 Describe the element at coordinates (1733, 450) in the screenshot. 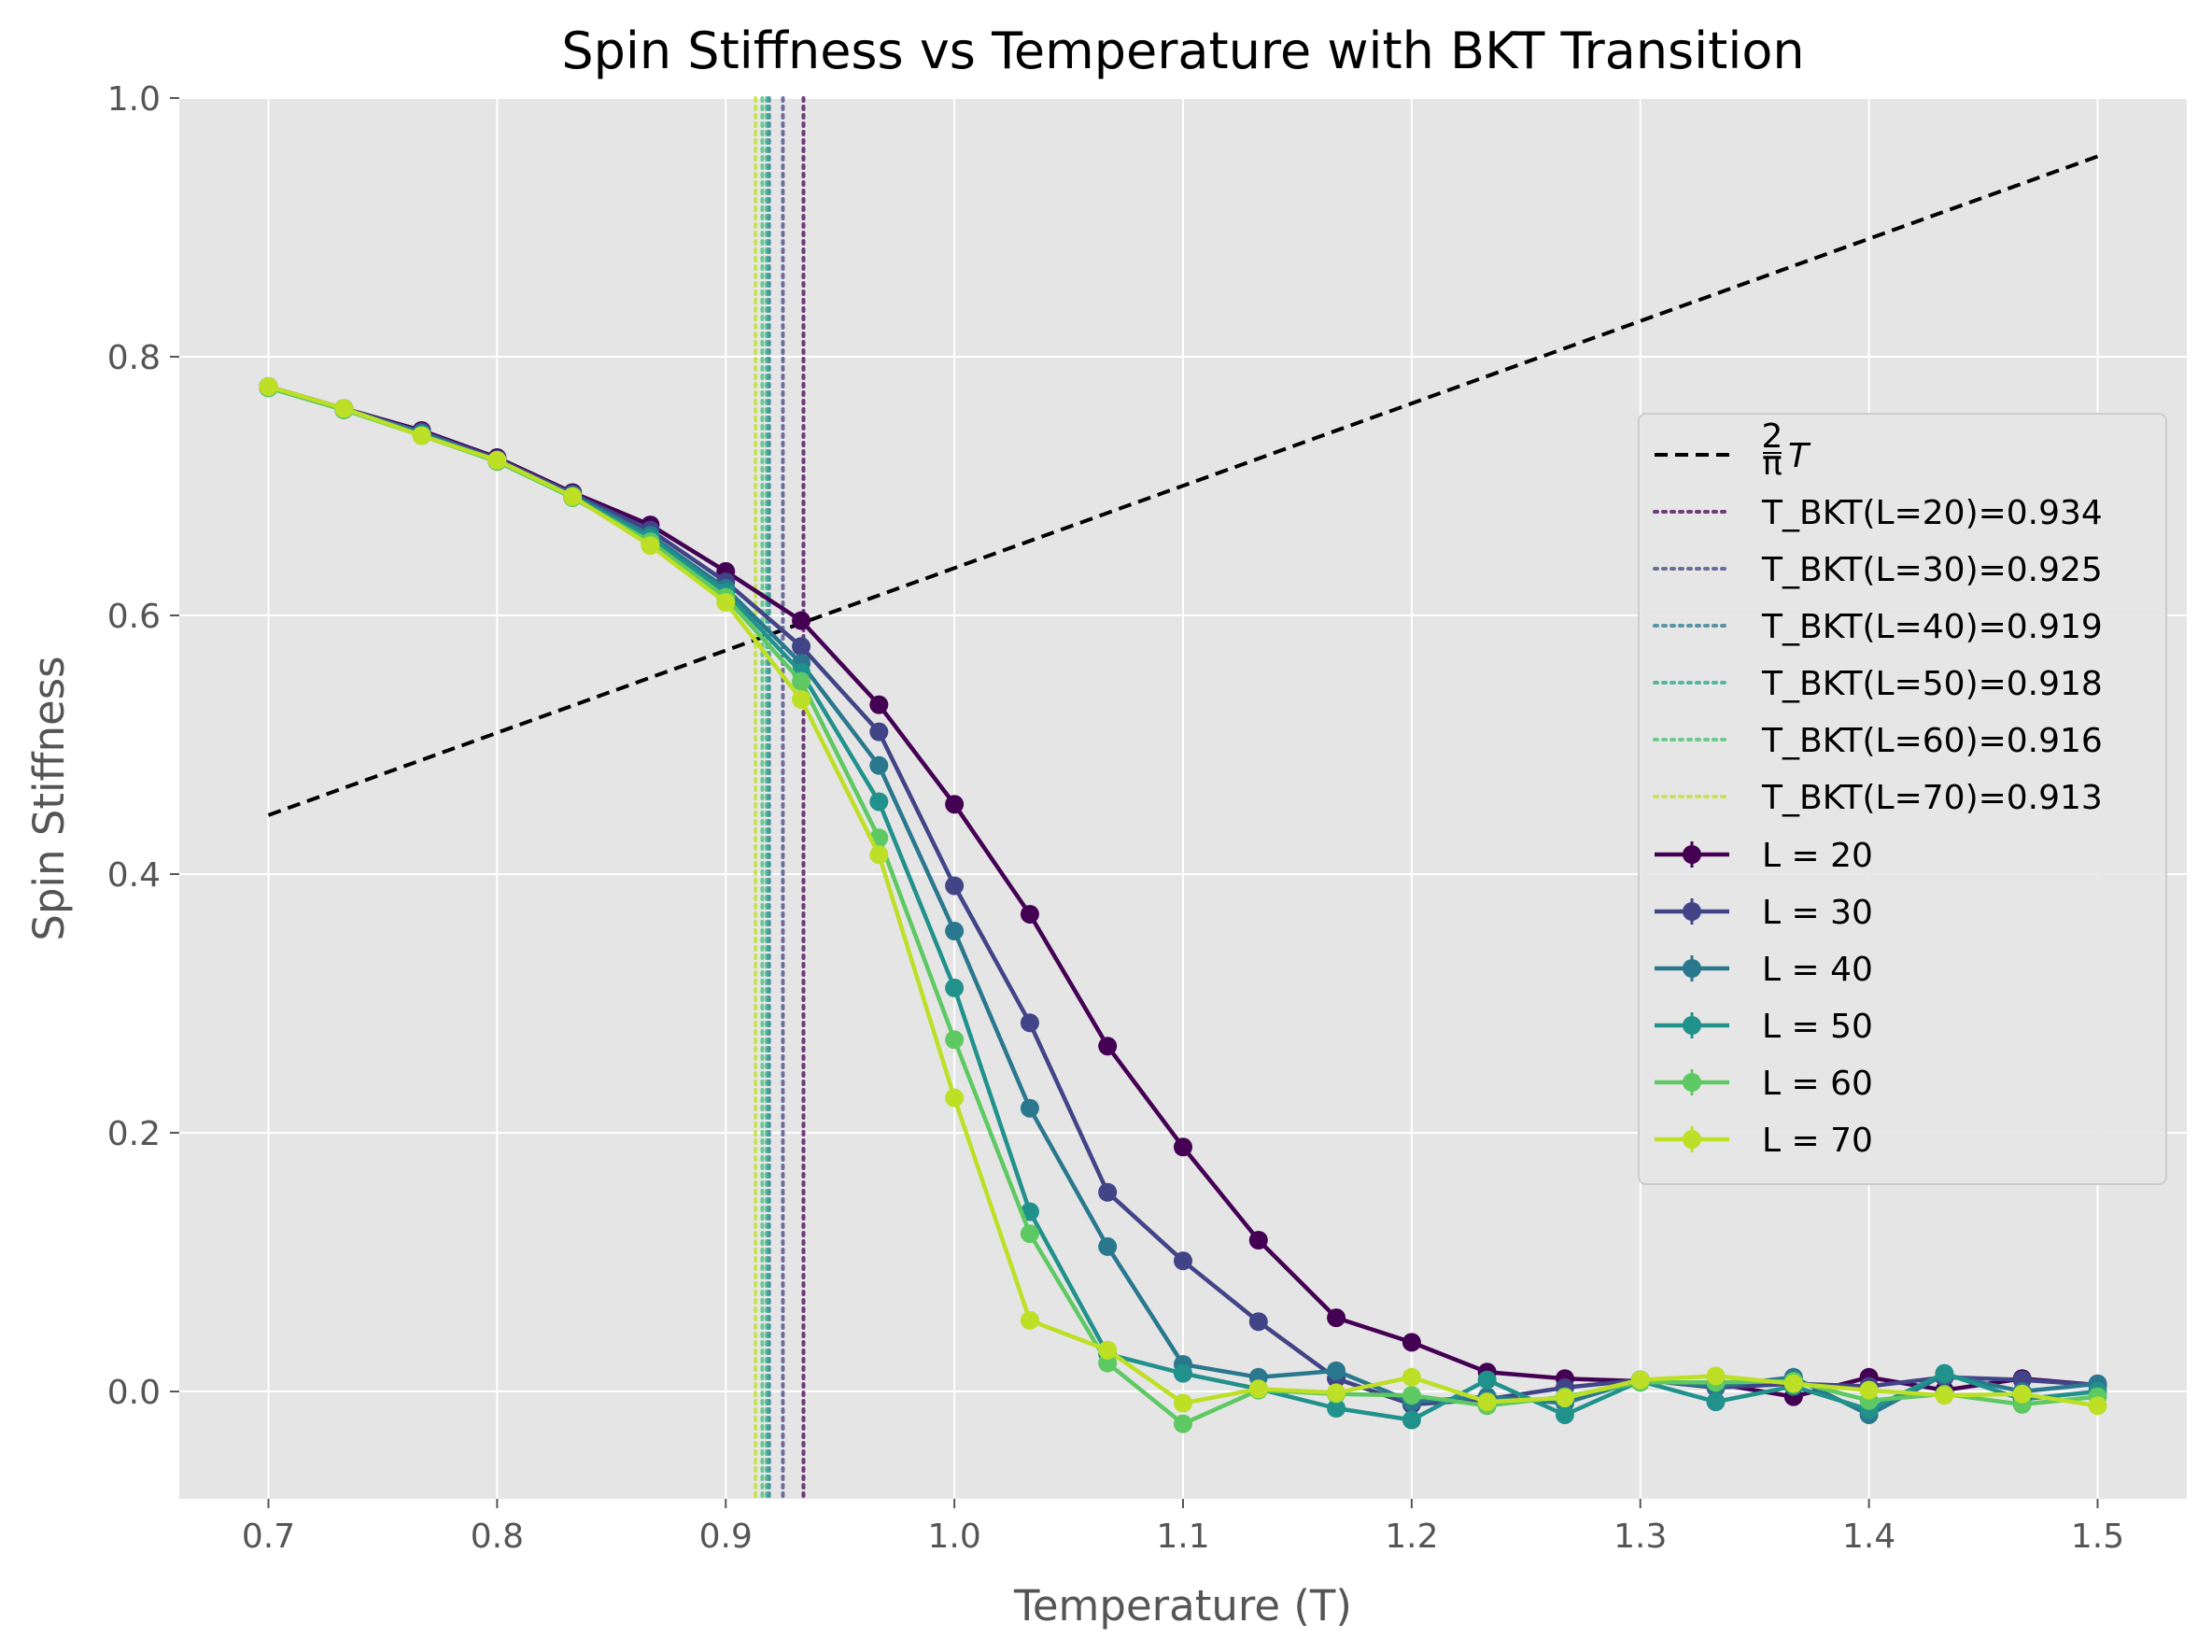

I see `legend-entry-reference: 2 π T` at that location.